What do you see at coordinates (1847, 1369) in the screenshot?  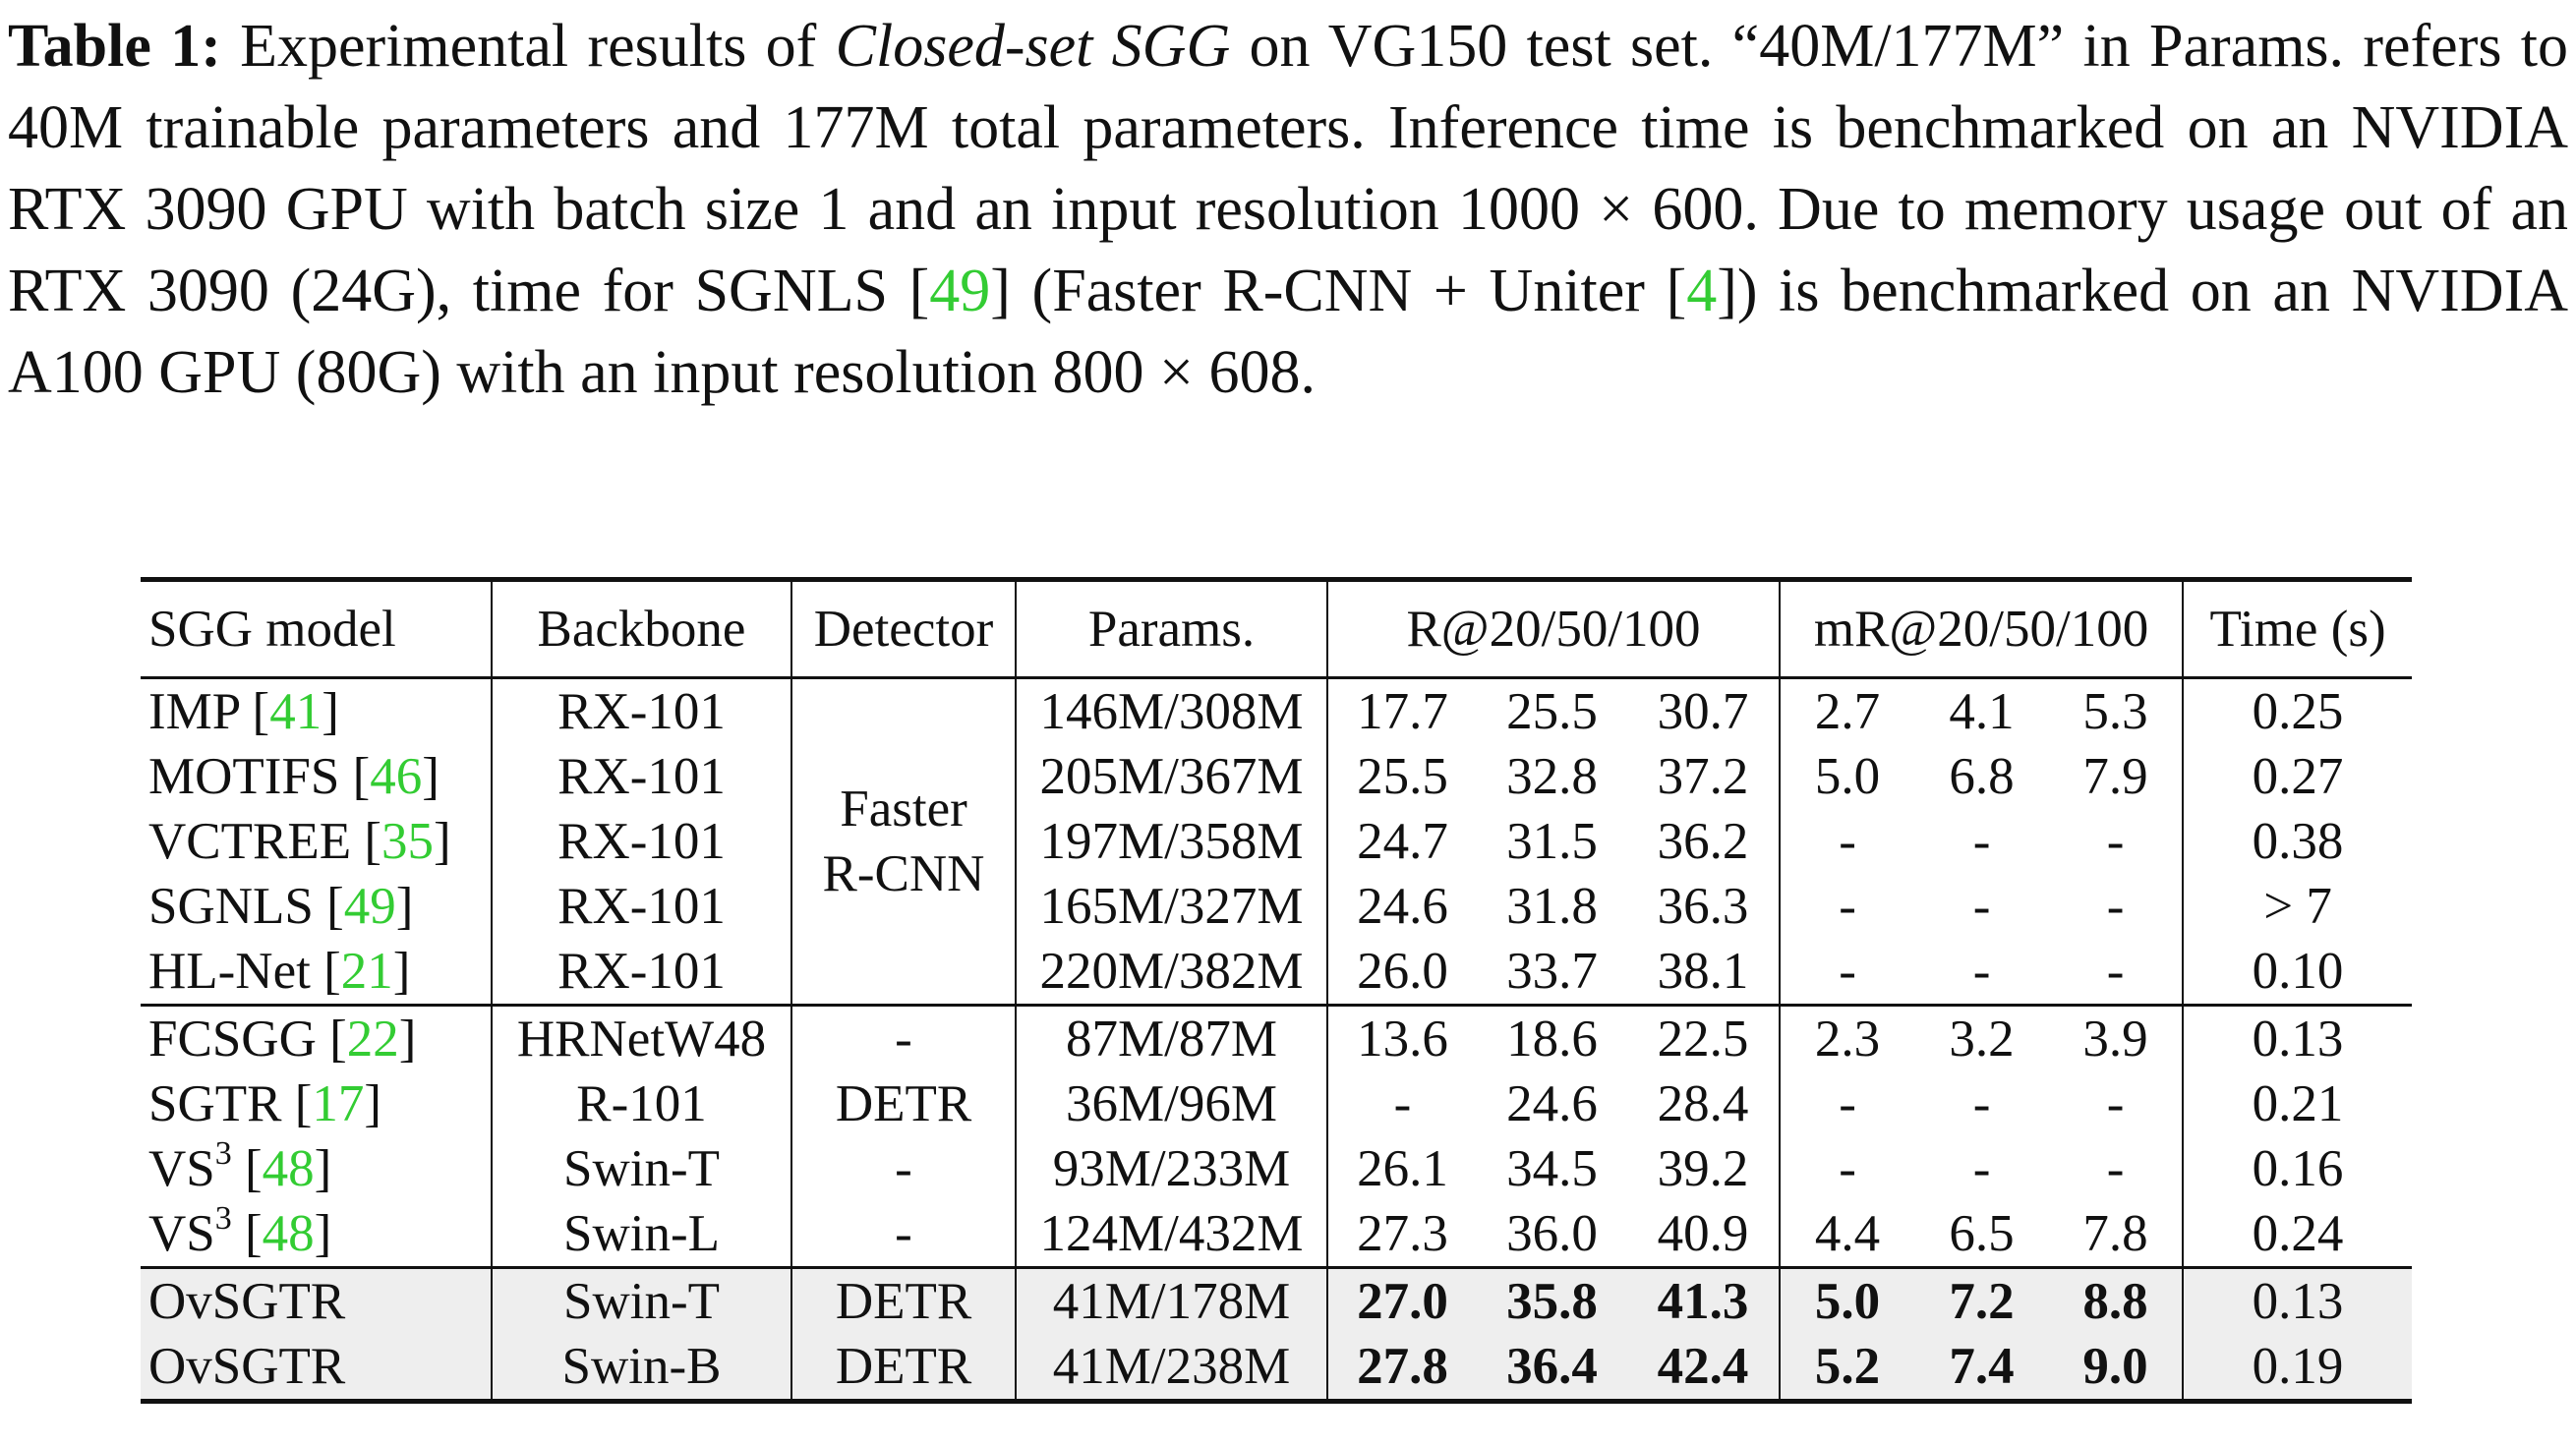 I see `cell-mean-recall: 5.2` at bounding box center [1847, 1369].